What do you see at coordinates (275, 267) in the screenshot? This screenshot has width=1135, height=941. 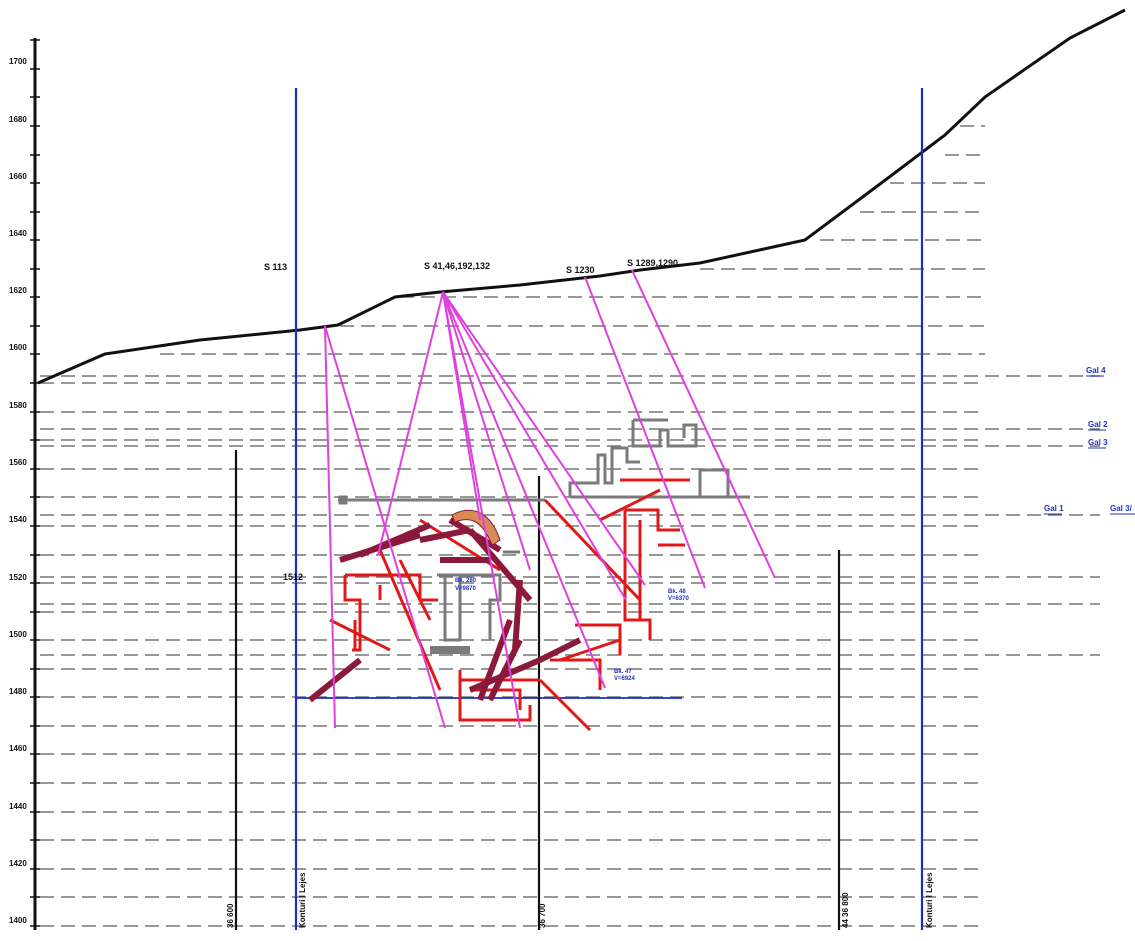 I see `borehole-label: S 113` at bounding box center [275, 267].